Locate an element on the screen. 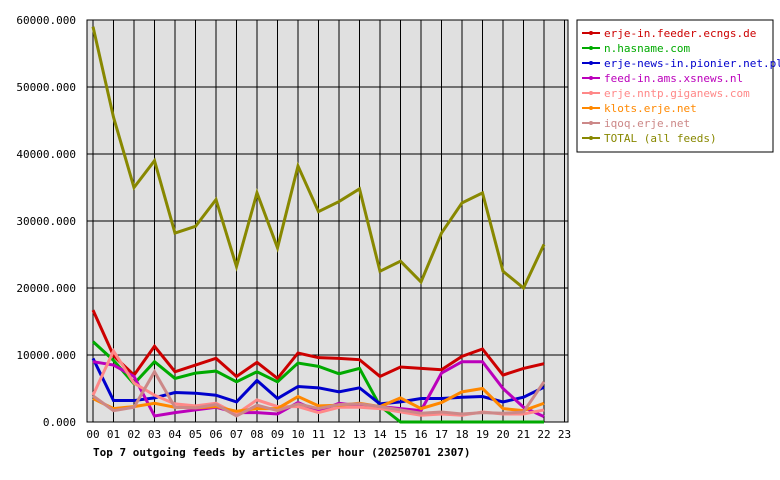 This screenshot has height=480, width=780. x-tick-label: 02 is located at coordinates (133, 434).